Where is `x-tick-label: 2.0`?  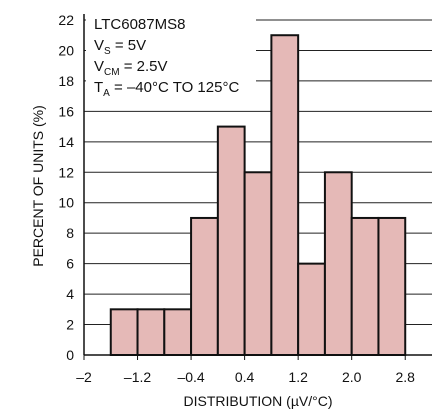 x-tick-label: 2.0 is located at coordinates (352, 377).